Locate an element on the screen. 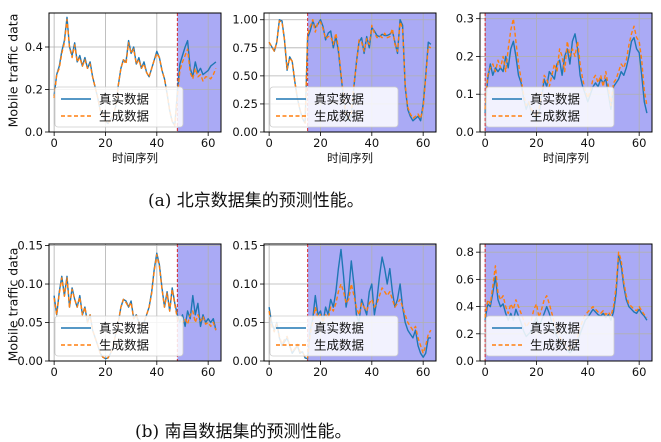 Image resolution: width=661 pixels, height=442 pixels. chart2-xtick-label-0: 0 is located at coordinates (268, 143).